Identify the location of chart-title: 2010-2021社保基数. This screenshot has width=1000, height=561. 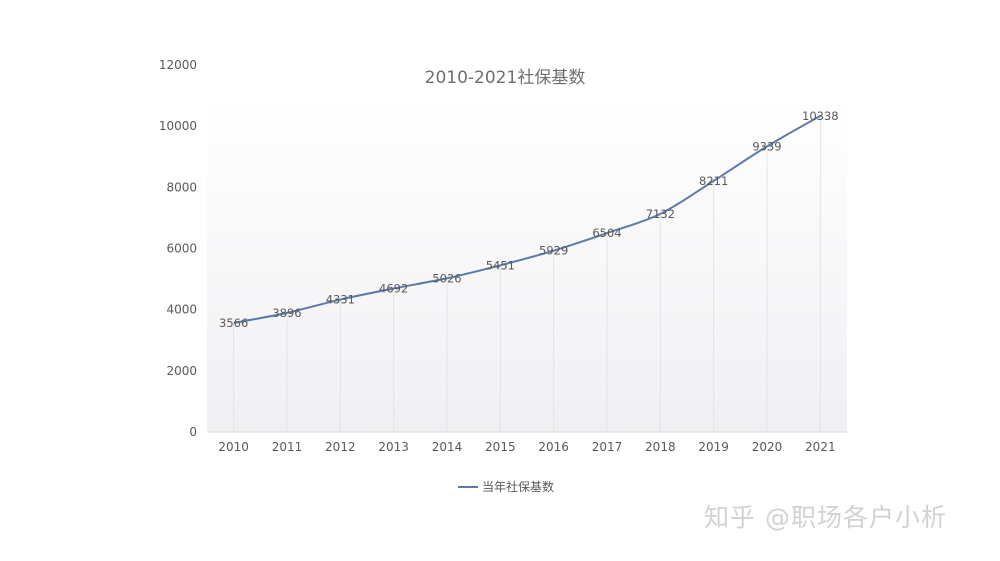
(505, 78).